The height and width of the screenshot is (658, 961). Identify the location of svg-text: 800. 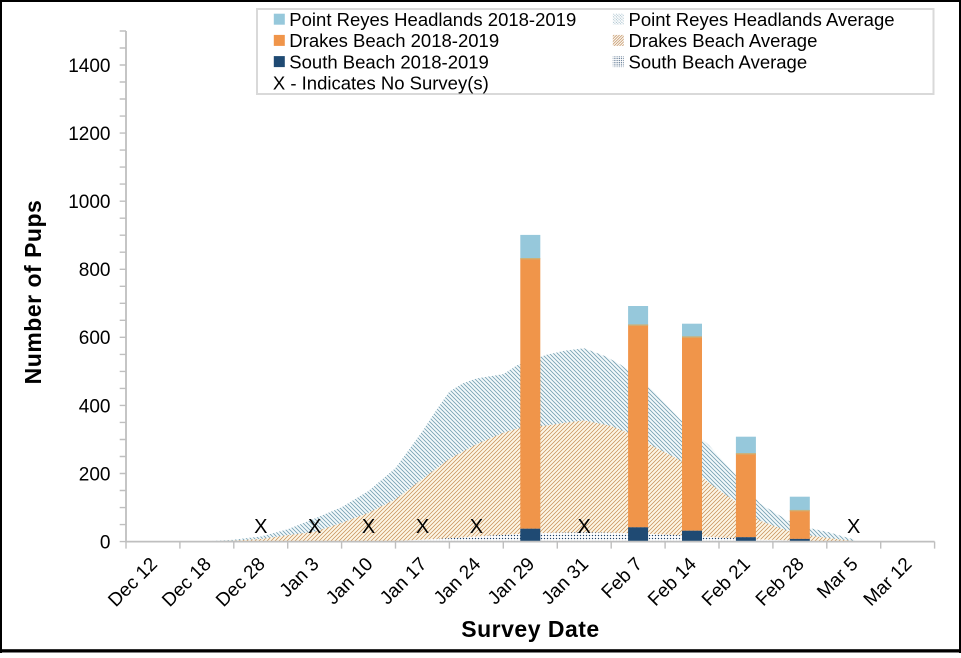
(95, 270).